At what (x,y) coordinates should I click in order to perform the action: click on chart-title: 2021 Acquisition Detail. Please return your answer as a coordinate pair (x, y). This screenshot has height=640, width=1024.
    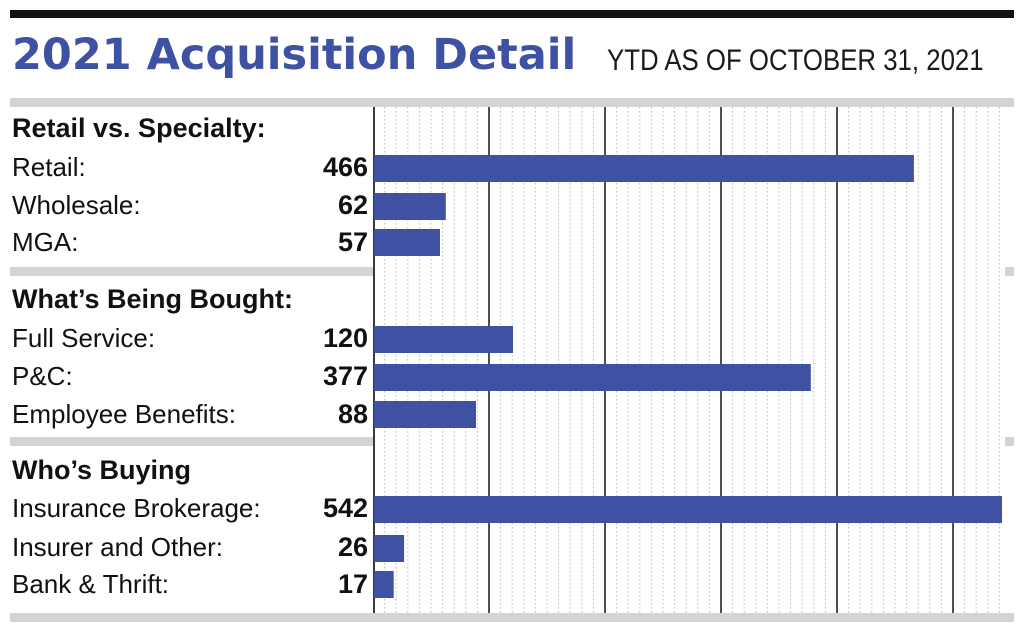
    Looking at the image, I should click on (294, 55).